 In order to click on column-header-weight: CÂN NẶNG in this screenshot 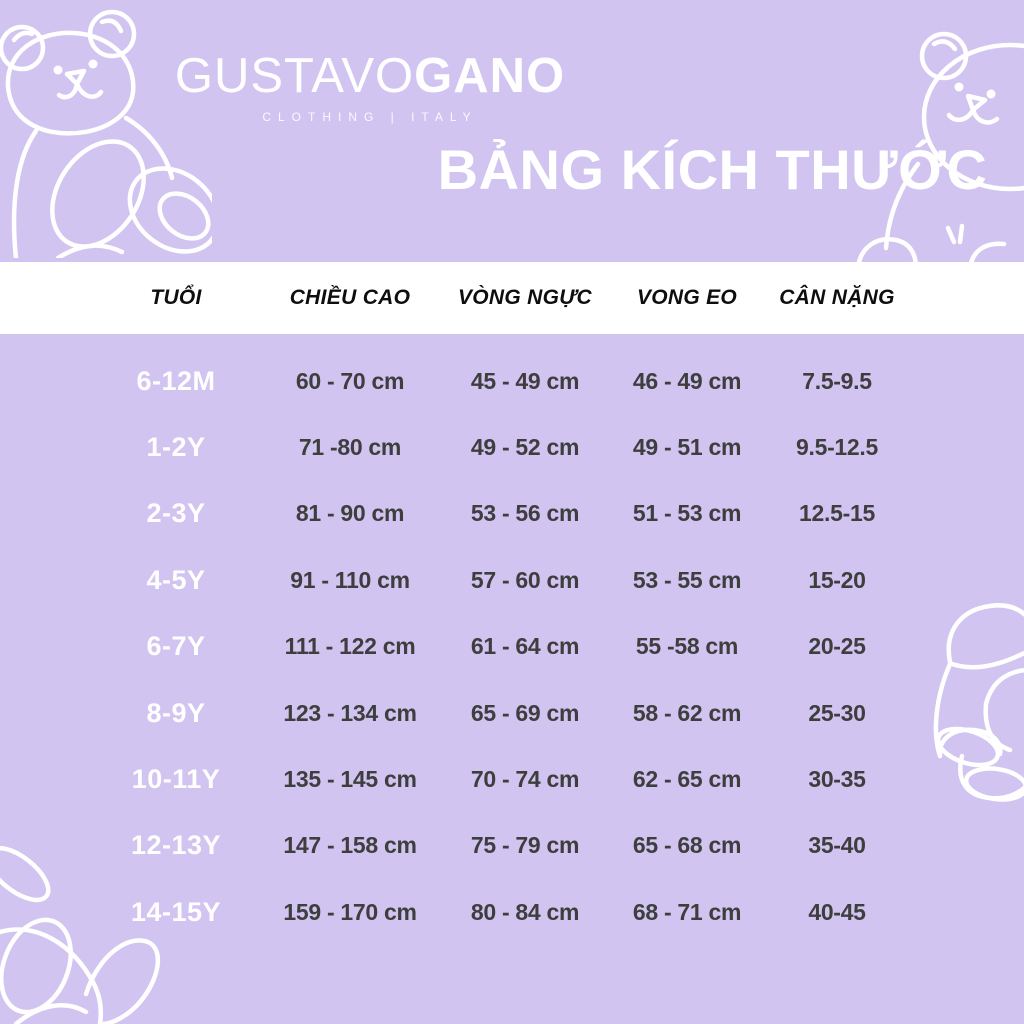, I will do `click(837, 297)`.